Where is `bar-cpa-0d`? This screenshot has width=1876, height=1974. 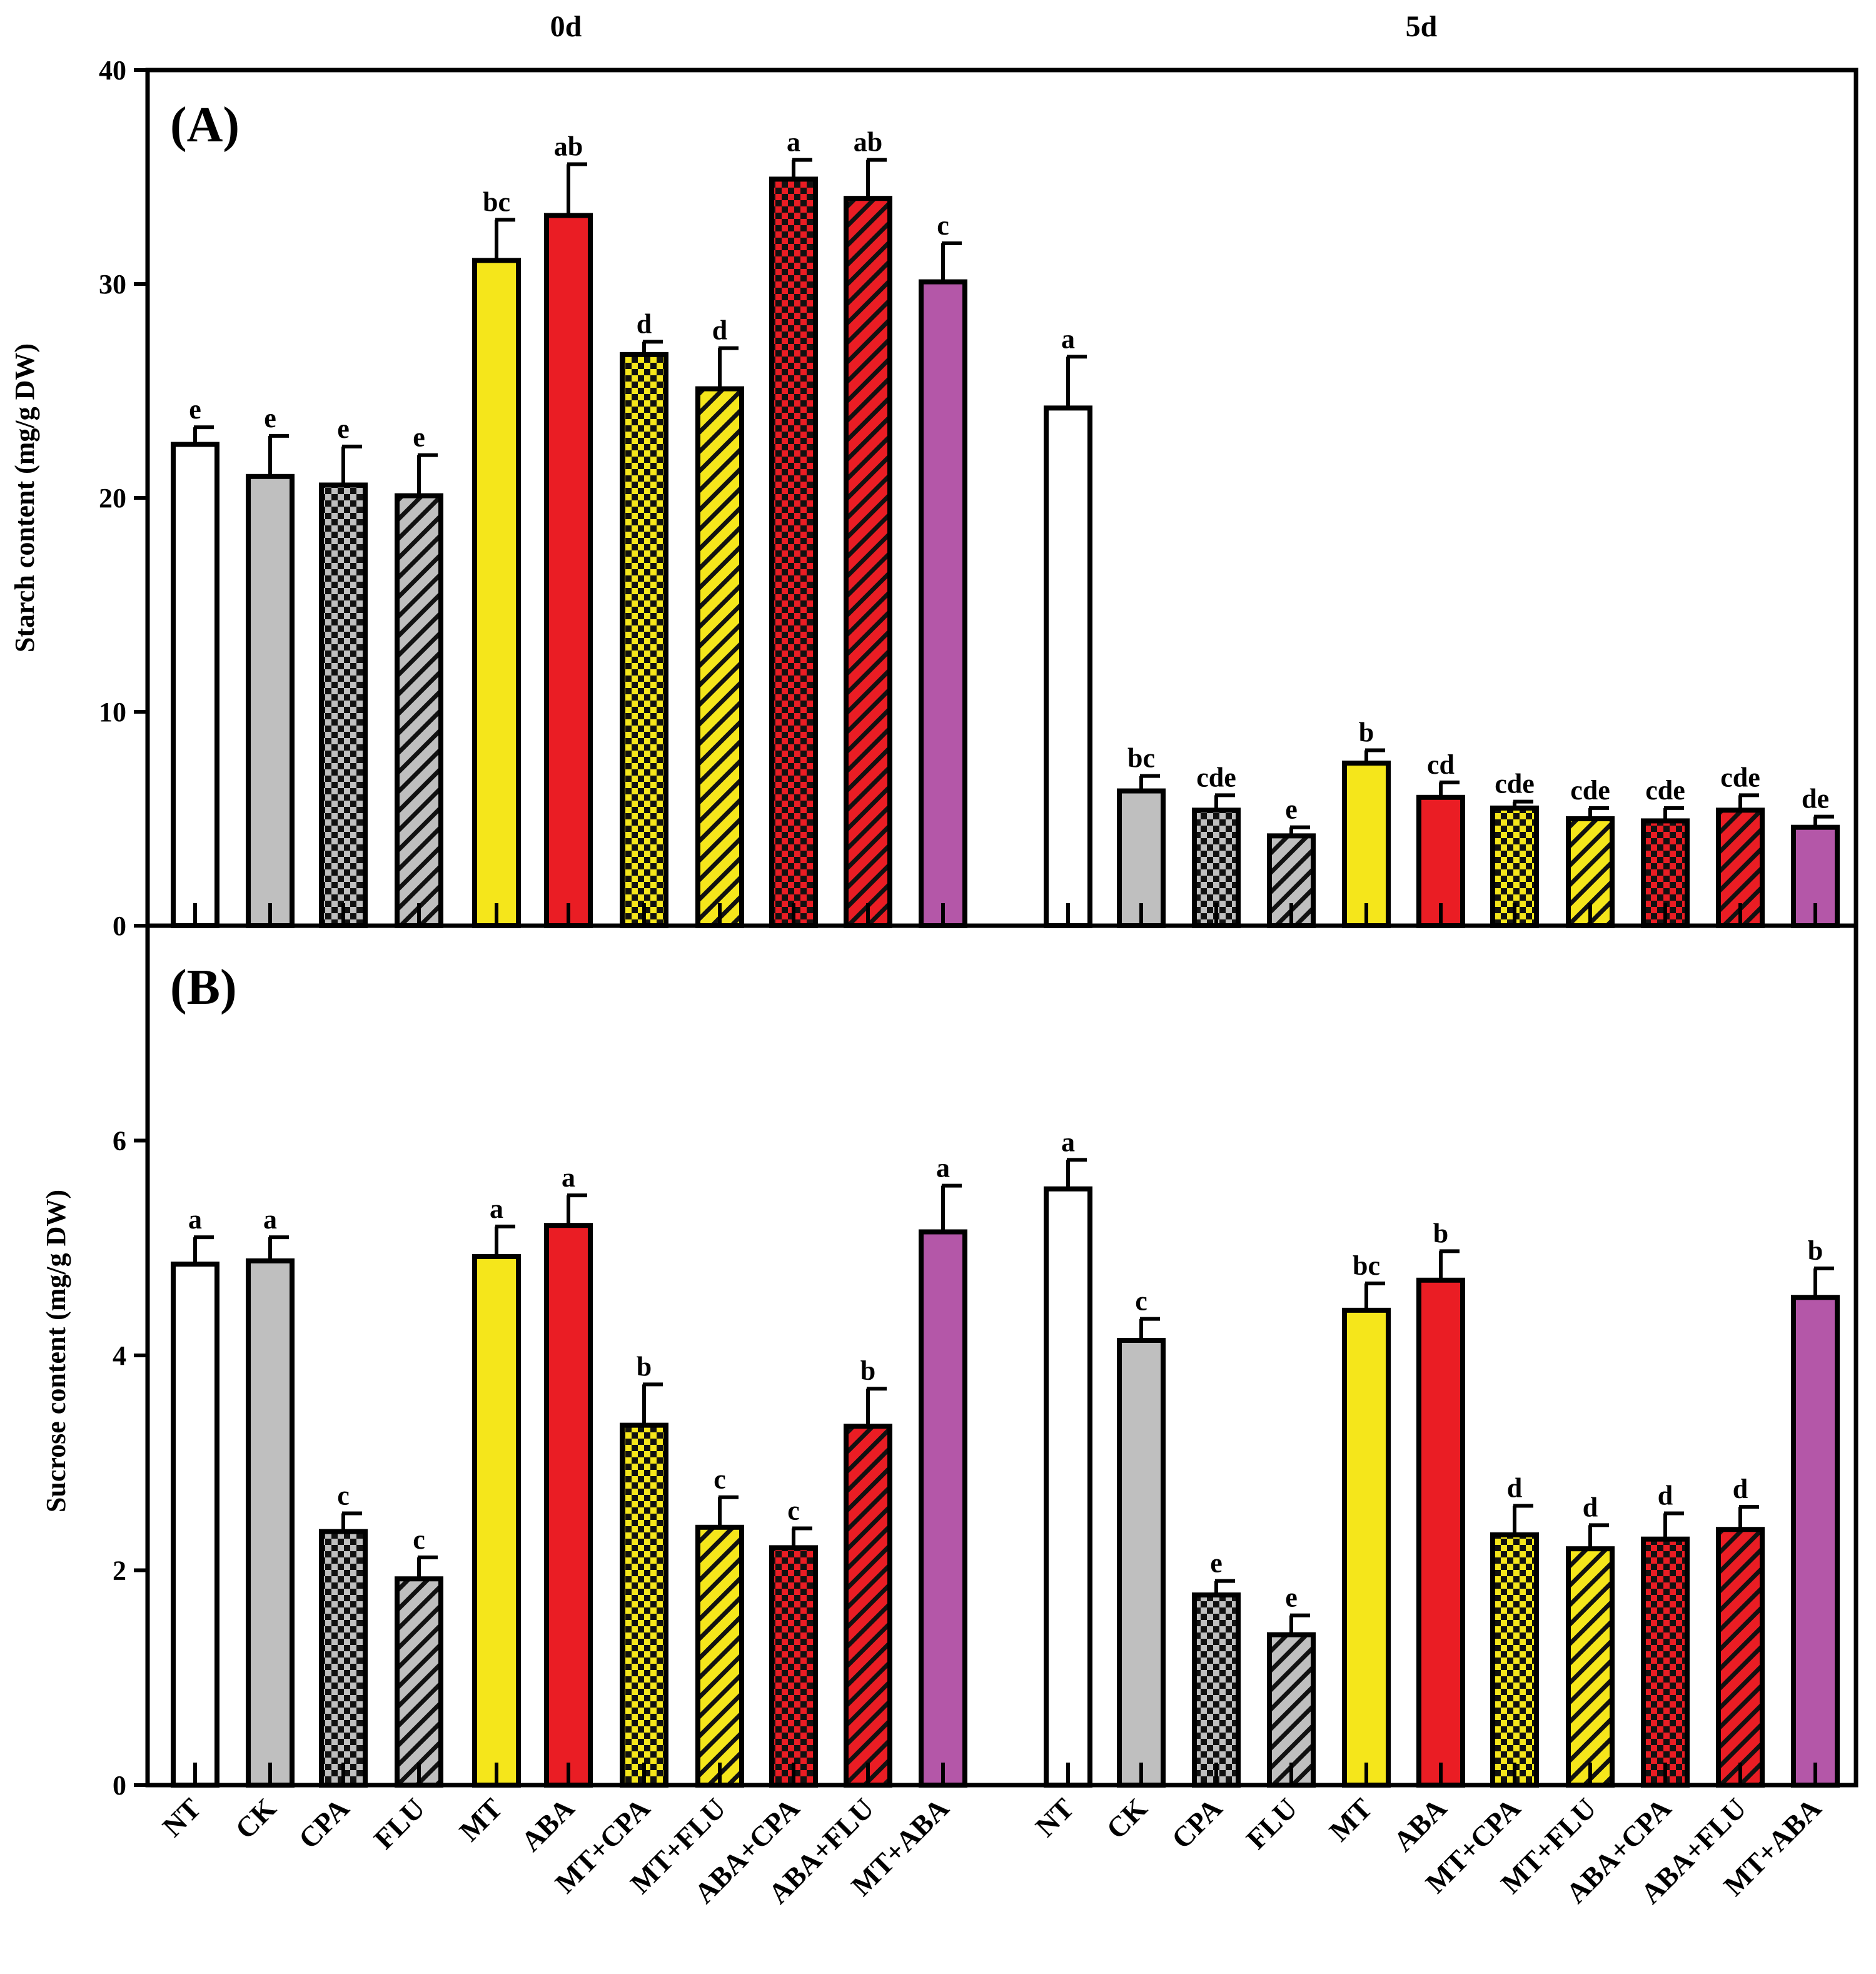
bar-cpa-0d is located at coordinates (343, 1658).